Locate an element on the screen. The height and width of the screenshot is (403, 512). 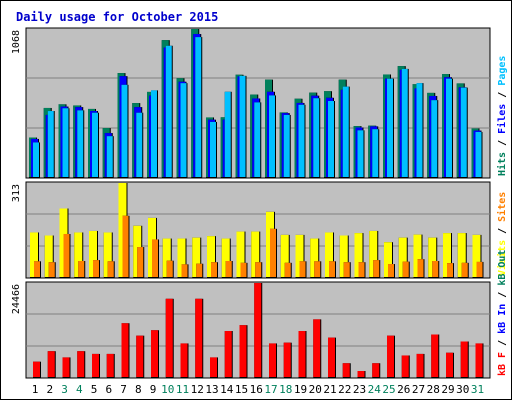
legend-usage: Hits / Files / Pages is located at coordinates (502, 116).